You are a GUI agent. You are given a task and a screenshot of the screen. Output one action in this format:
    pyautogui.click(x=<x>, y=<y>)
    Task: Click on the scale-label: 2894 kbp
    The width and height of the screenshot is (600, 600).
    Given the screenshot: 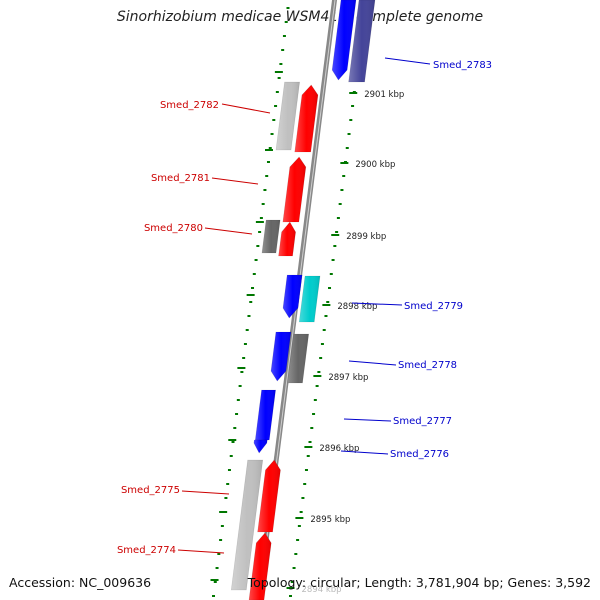 What is the action you would take?
    pyautogui.click(x=322, y=590)
    